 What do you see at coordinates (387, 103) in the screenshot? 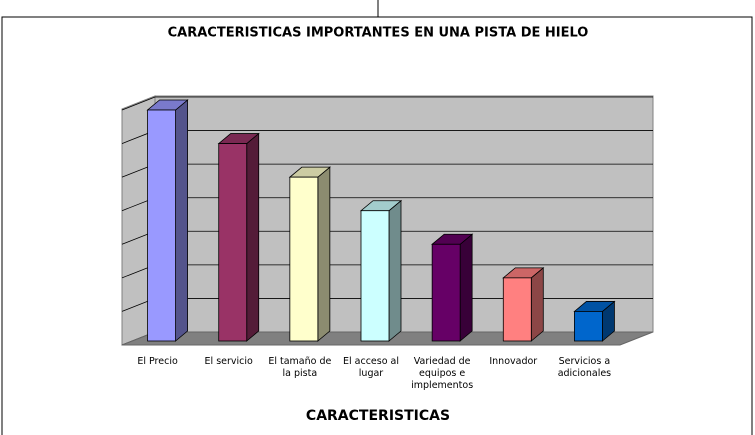
I see `grid-line` at bounding box center [387, 103].